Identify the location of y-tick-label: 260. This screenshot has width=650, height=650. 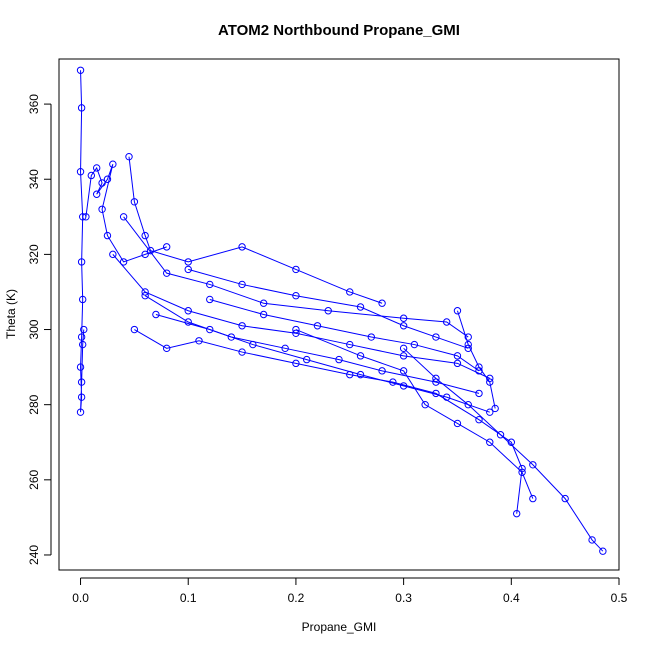
(34, 479).